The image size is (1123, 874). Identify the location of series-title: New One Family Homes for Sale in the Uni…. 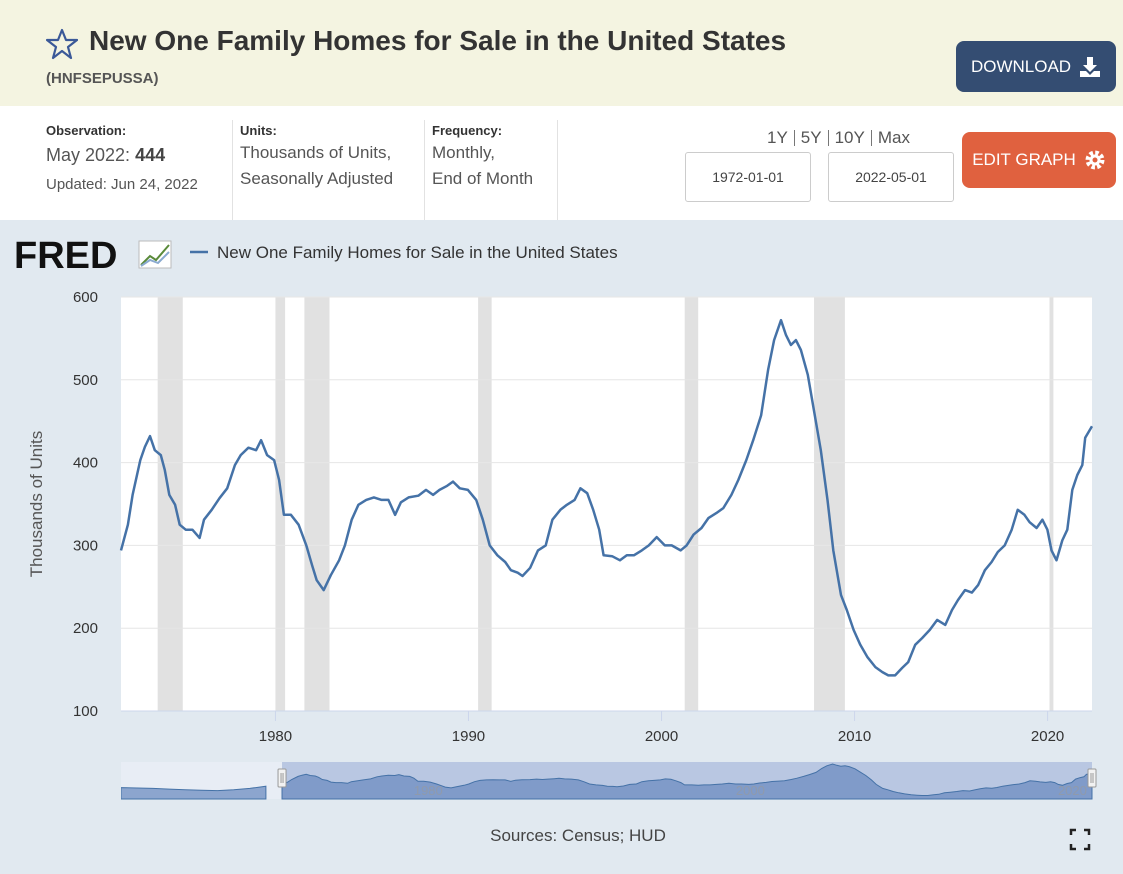
(438, 40).